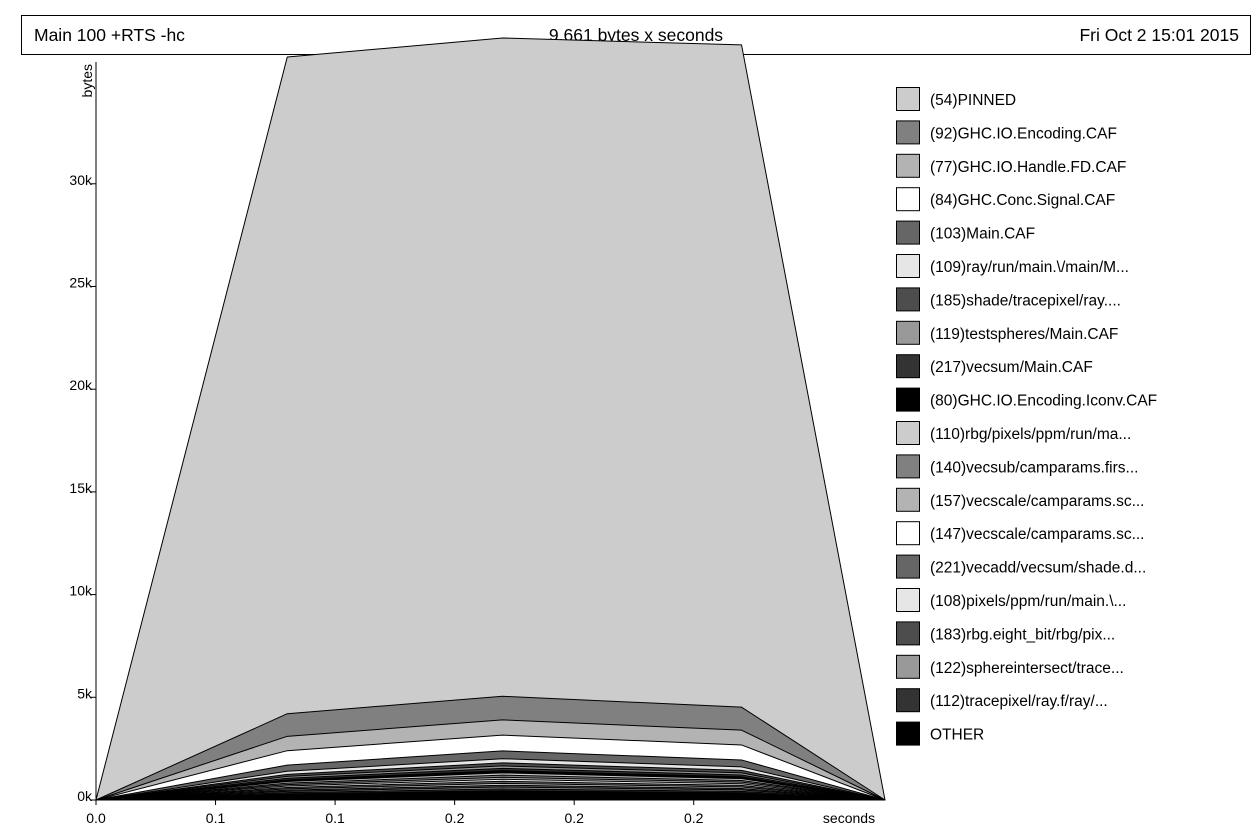 The width and height of the screenshot is (1254, 835). What do you see at coordinates (957, 735) in the screenshot?
I see `legend-label: OTHER` at bounding box center [957, 735].